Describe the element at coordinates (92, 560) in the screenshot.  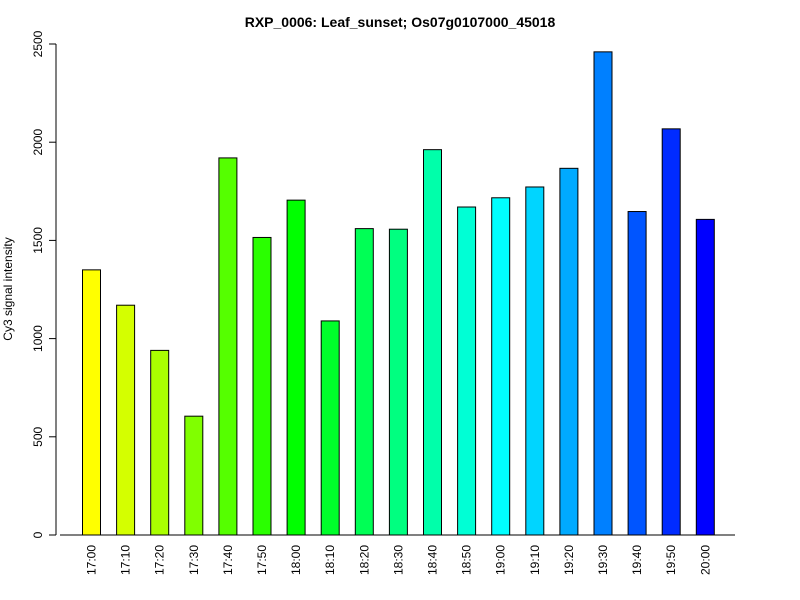
I see `x-tick-label: 17:00` at that location.